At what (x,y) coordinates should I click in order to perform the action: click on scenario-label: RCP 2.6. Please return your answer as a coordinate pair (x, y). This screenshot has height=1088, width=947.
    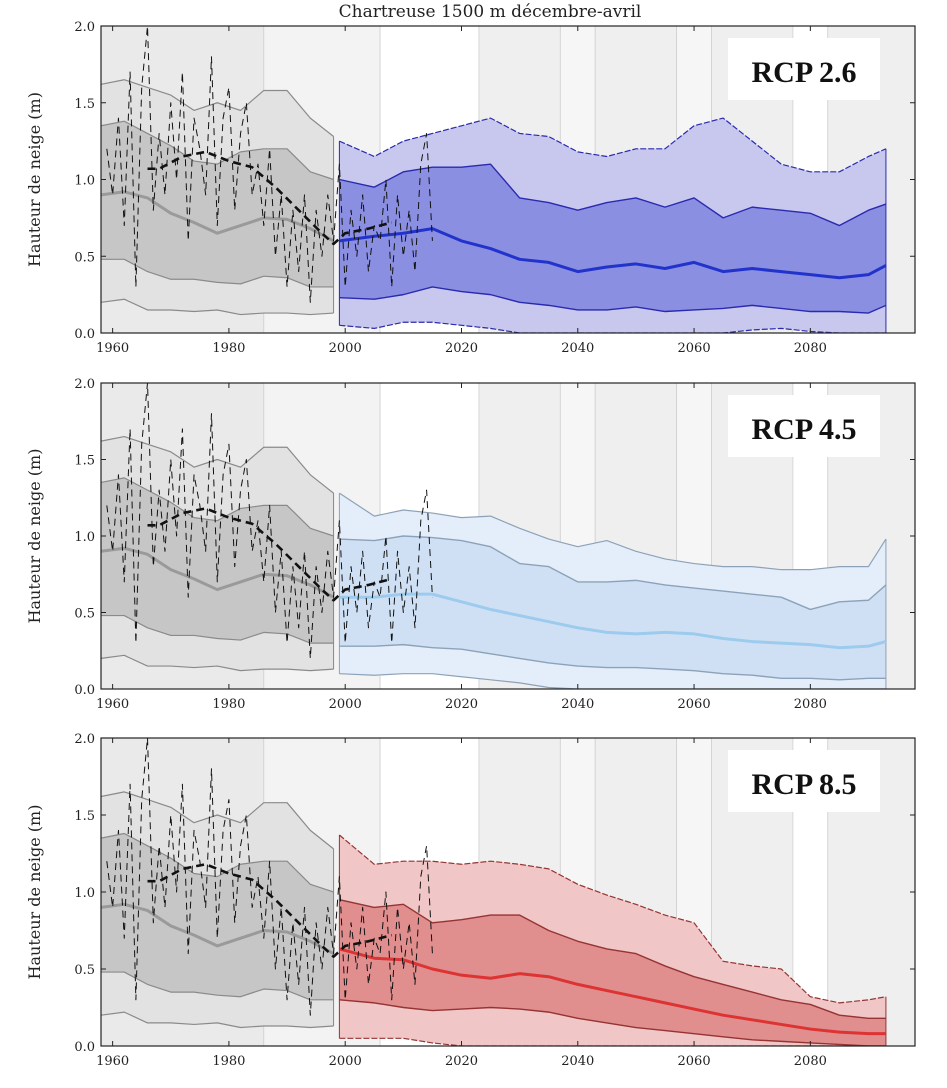
    Looking at the image, I should click on (804, 72).